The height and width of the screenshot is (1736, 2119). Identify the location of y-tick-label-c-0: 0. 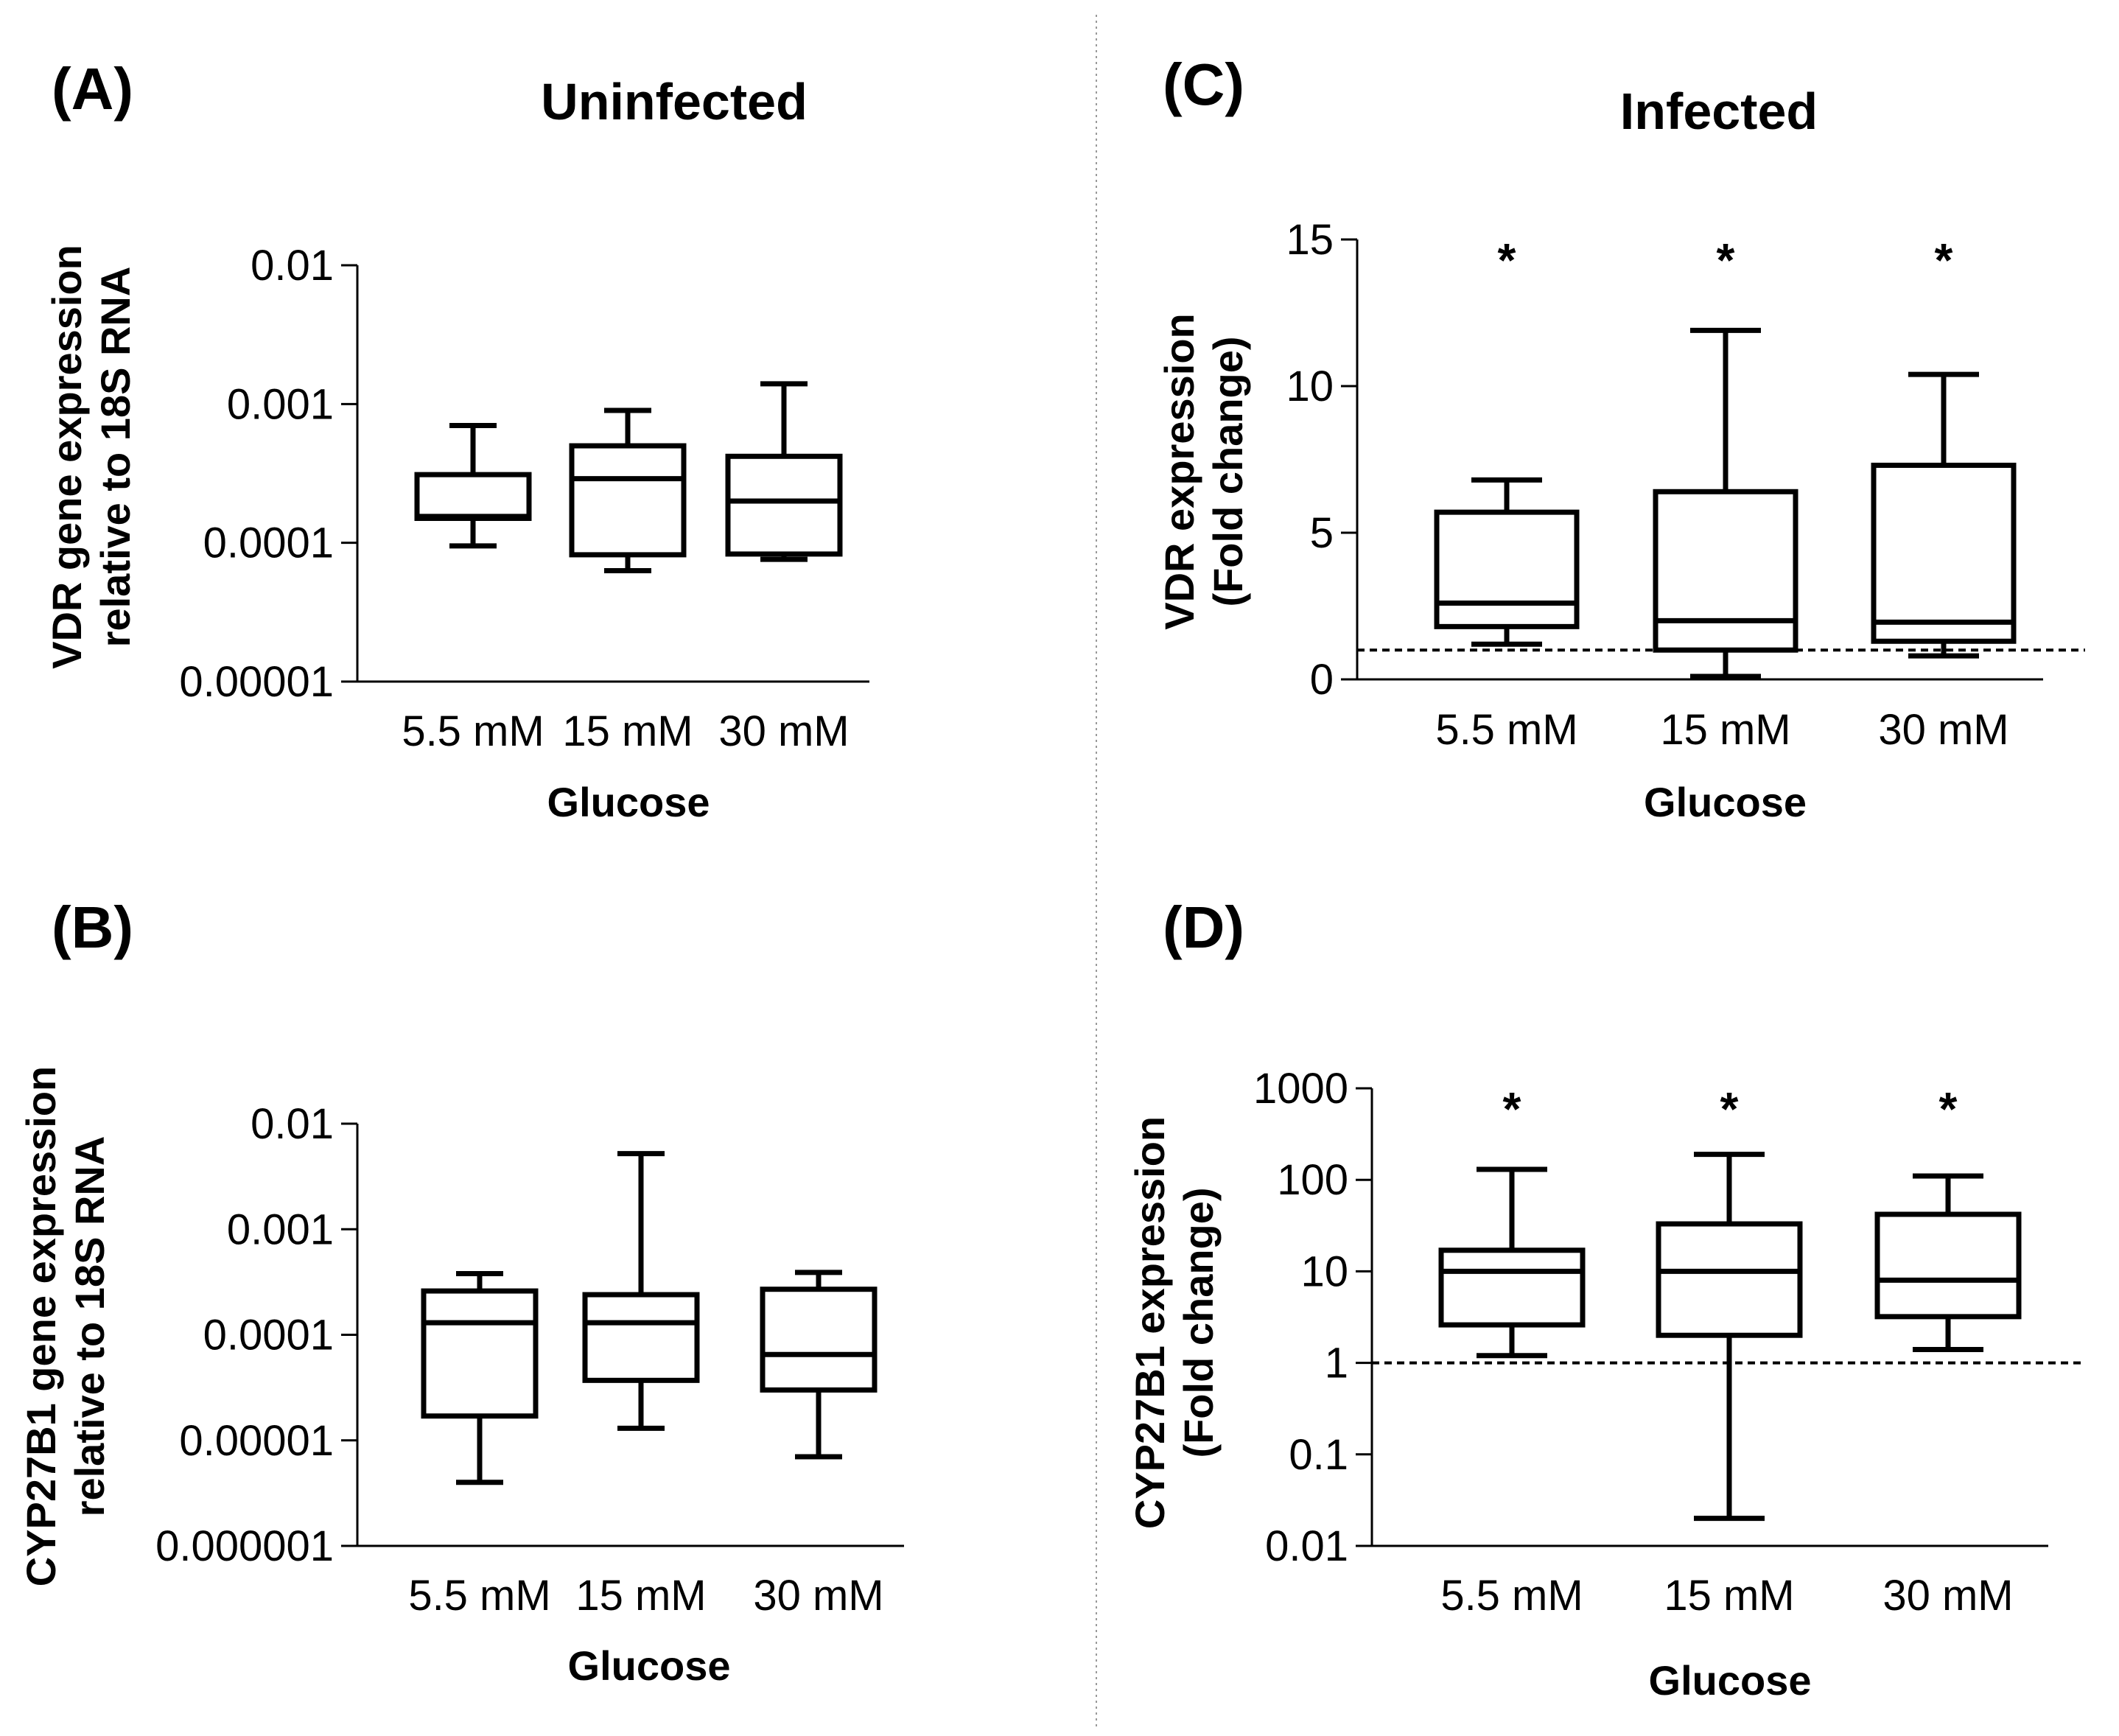
(1322, 680).